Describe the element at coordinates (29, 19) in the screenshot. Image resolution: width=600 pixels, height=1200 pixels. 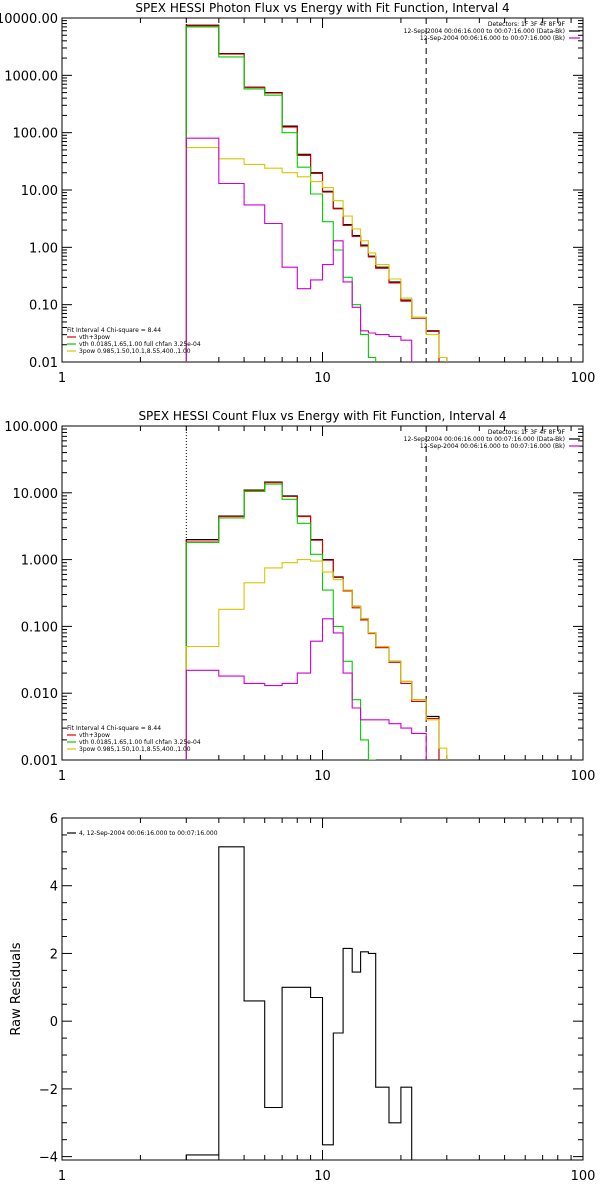
I see `y-tick-label: 10000.00` at that location.